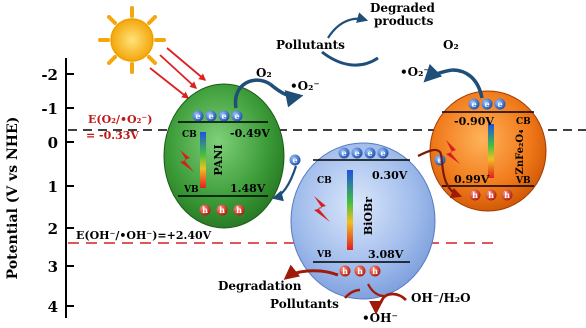 This screenshot has width=586, height=328. What do you see at coordinates (53, 267) in the screenshot?
I see `tick-label: 3` at bounding box center [53, 267].